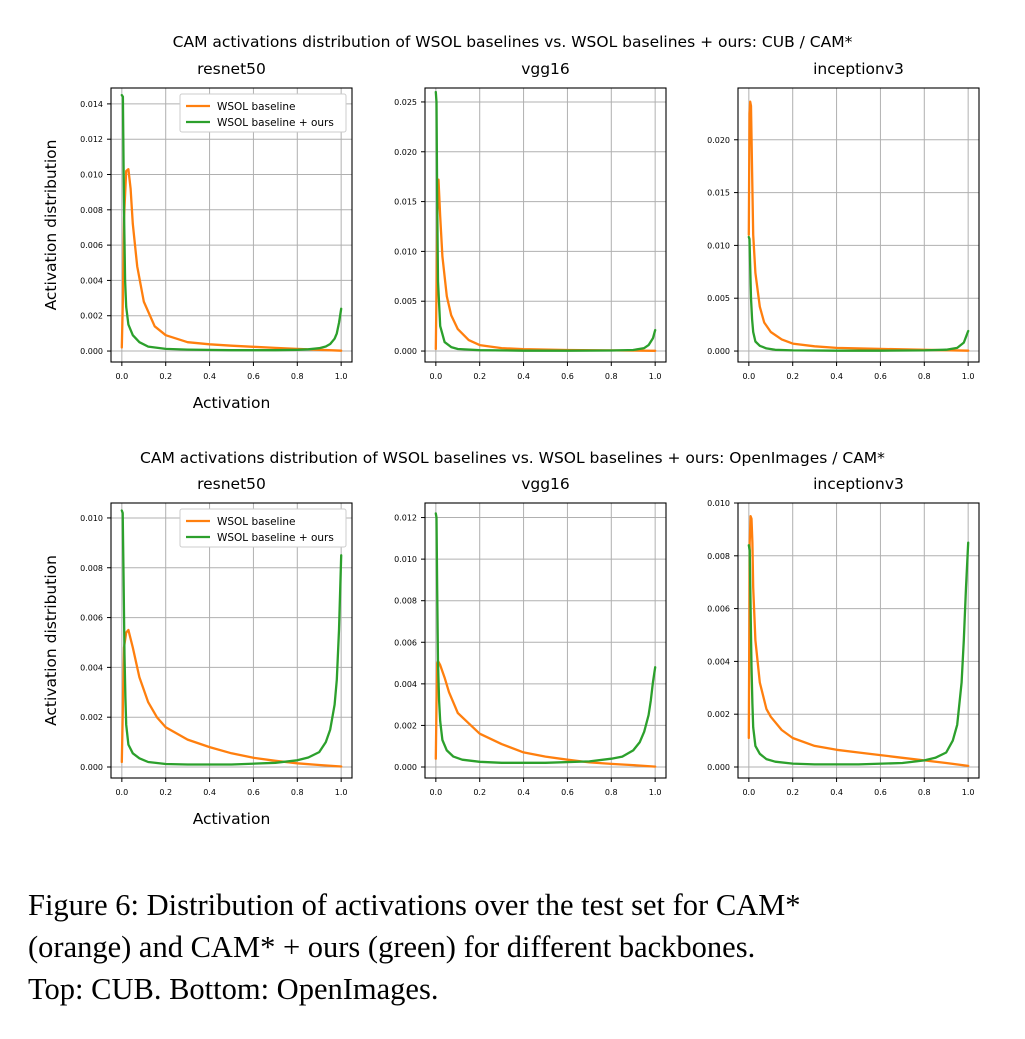  Describe the element at coordinates (545, 484) in the screenshot. I see `panel-title: vgg16` at that location.